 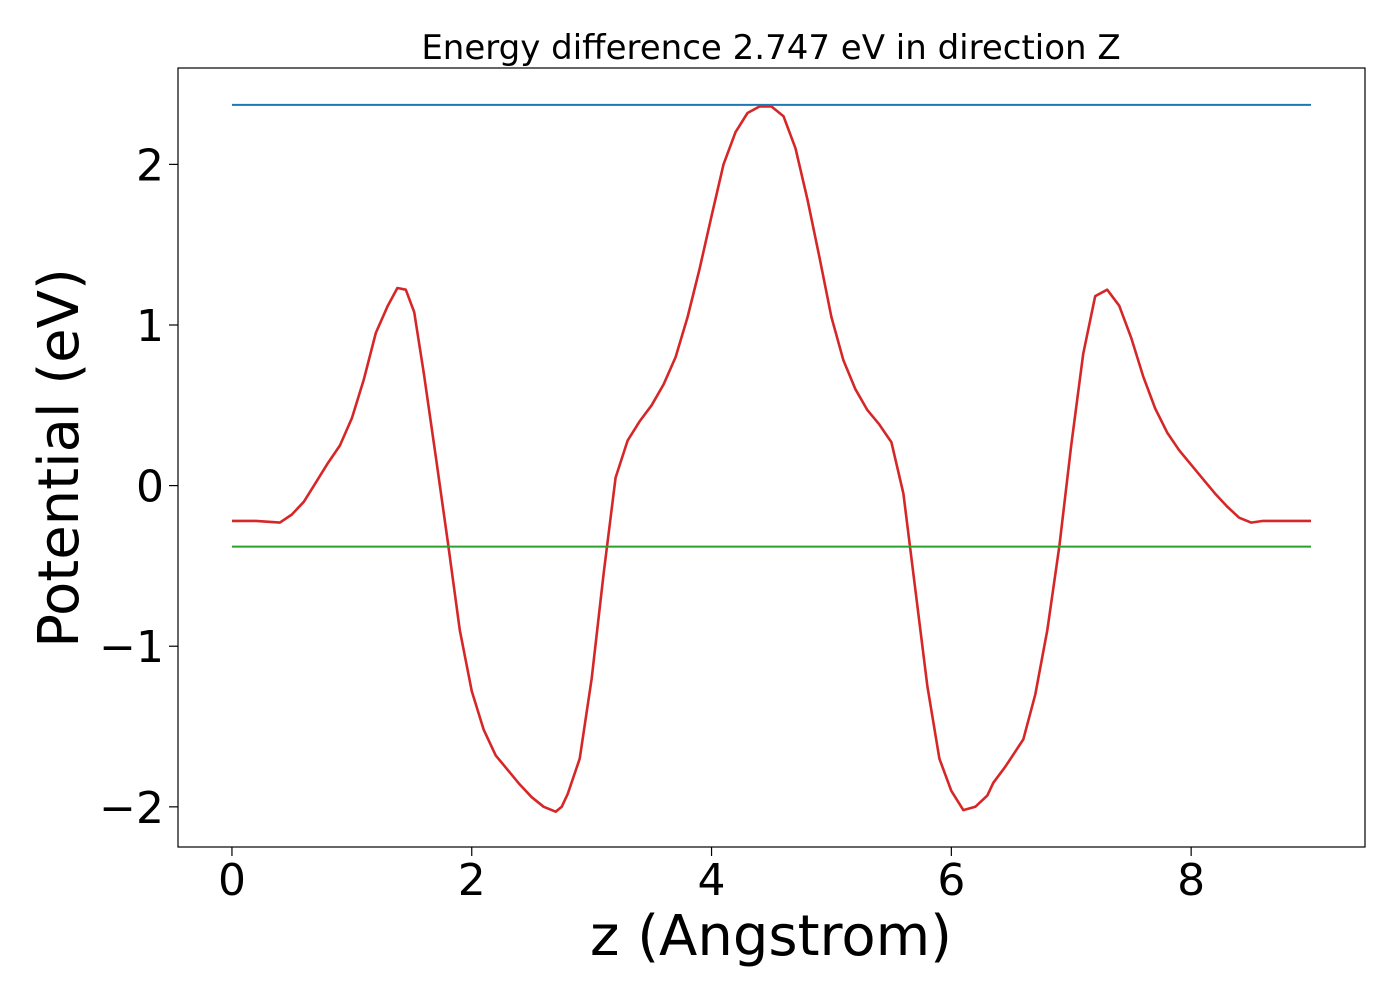 I want to click on y-axis: −2 −1 0 1 2, so click(x=138, y=487).